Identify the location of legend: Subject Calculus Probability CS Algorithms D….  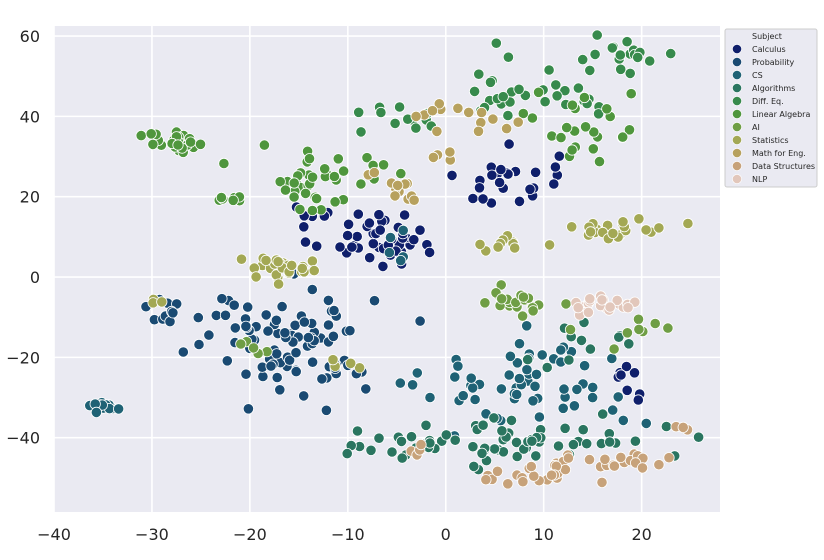
(771, 108).